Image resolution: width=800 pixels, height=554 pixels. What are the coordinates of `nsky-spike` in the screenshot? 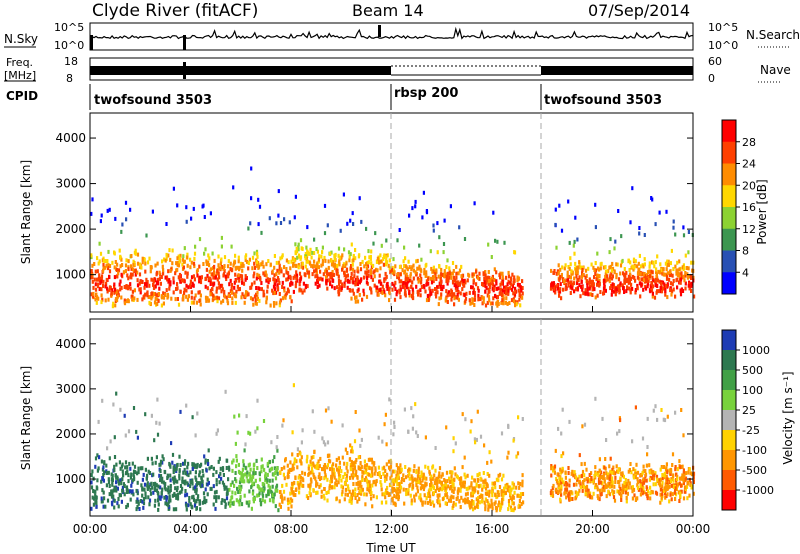 It's located at (379, 31).